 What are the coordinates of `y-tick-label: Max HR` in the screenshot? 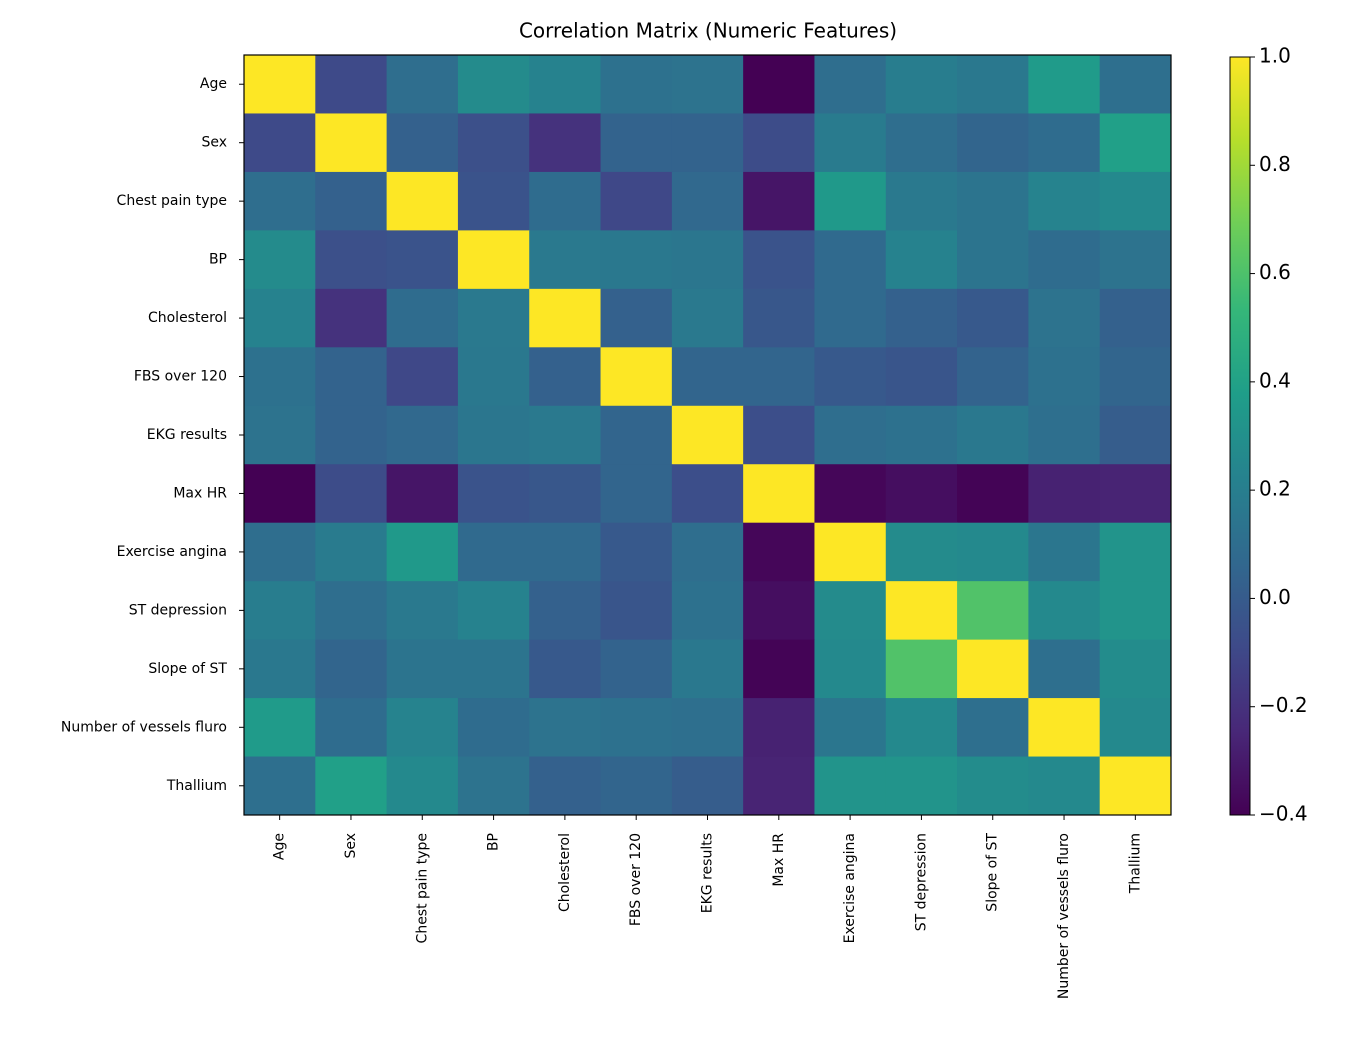 It's located at (200, 493).